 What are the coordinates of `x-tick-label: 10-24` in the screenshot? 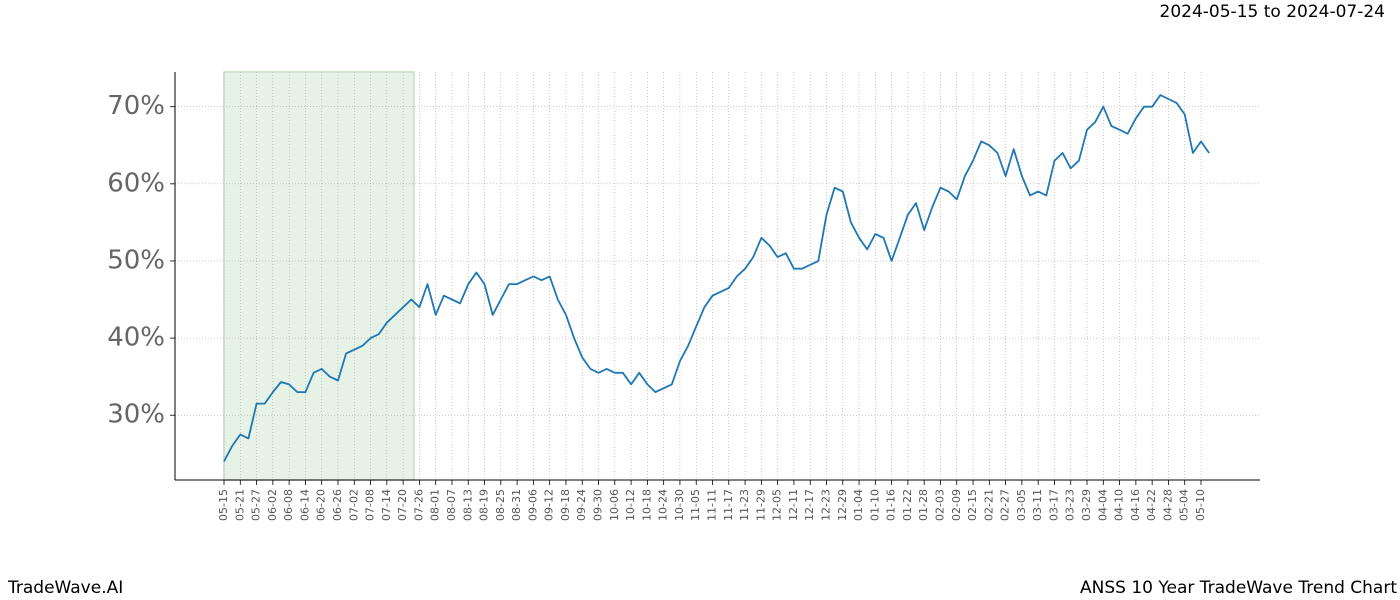 It's located at (663, 505).